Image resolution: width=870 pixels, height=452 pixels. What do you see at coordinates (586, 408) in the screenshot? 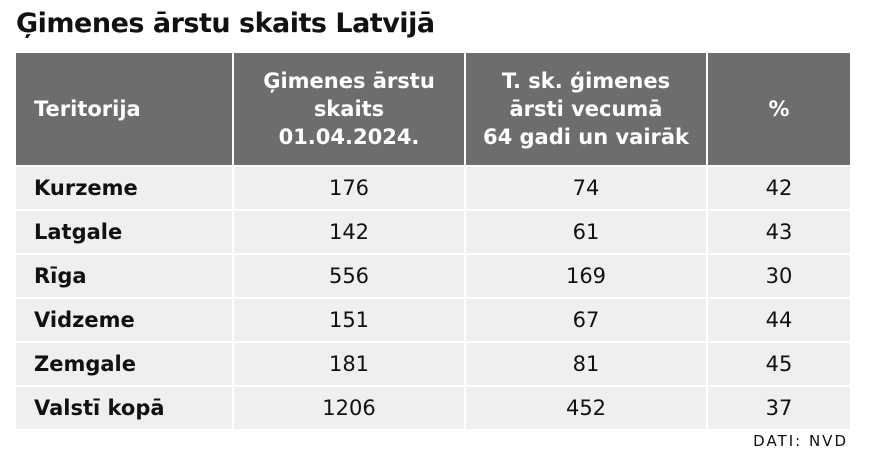
I see `cell: 452` at bounding box center [586, 408].